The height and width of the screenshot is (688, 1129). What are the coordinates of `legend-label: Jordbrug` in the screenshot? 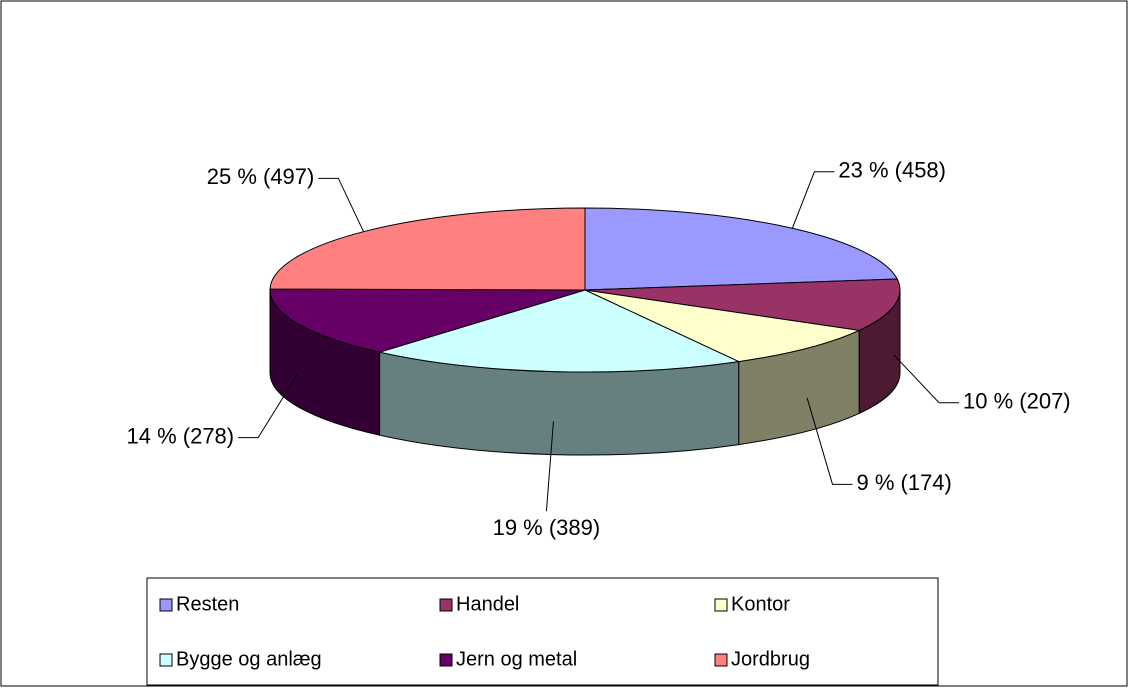 It's located at (770, 659).